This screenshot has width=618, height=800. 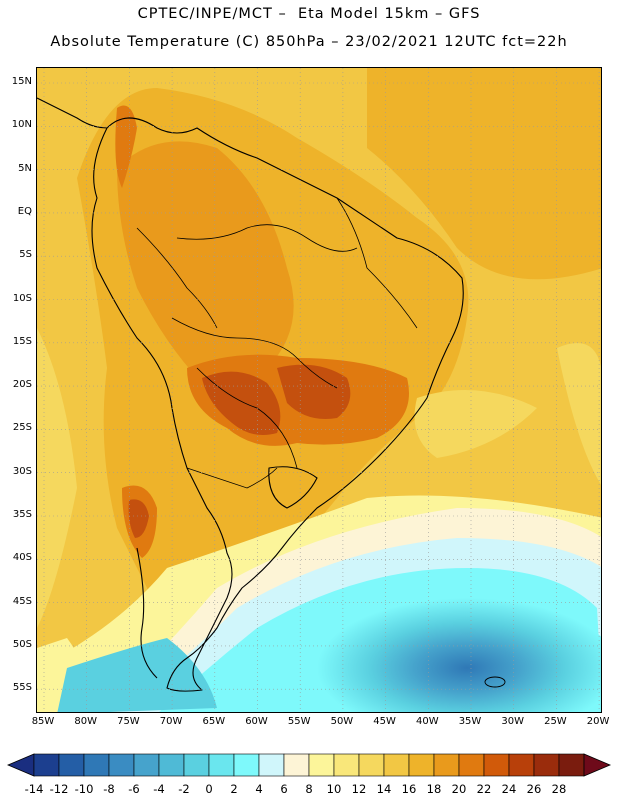 What do you see at coordinates (25, 255) in the screenshot?
I see `latitude-tick-label: 5S` at bounding box center [25, 255].